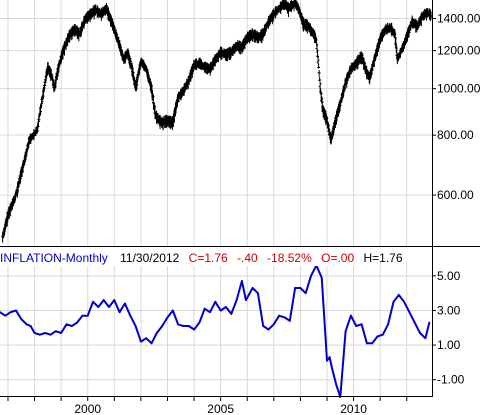  What do you see at coordinates (220, 408) in the screenshot?
I see `x-tick-label: 2005` at bounding box center [220, 408].